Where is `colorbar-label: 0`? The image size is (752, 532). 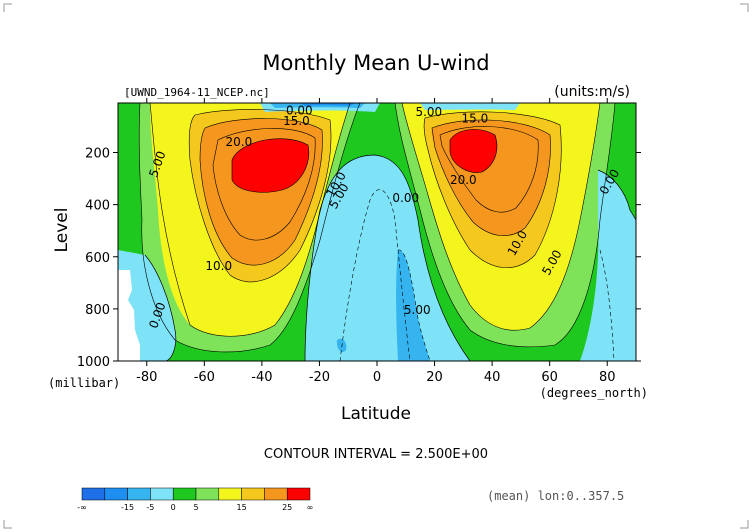 colorbar-label: 0 is located at coordinates (173, 507).